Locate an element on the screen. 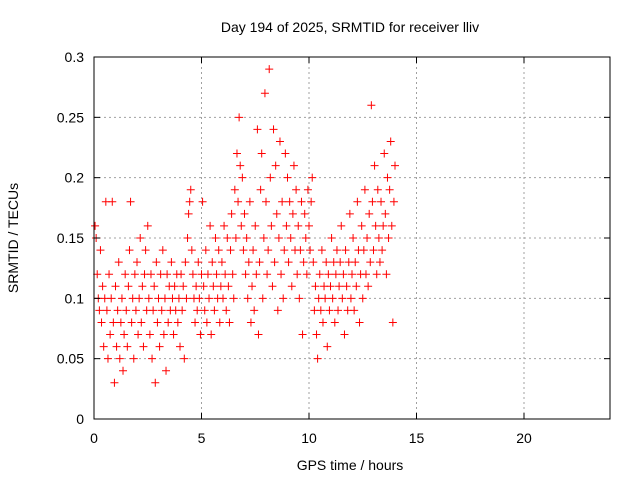 The height and width of the screenshot is (480, 640). y-tick-label: 0.3 is located at coordinates (75, 57).